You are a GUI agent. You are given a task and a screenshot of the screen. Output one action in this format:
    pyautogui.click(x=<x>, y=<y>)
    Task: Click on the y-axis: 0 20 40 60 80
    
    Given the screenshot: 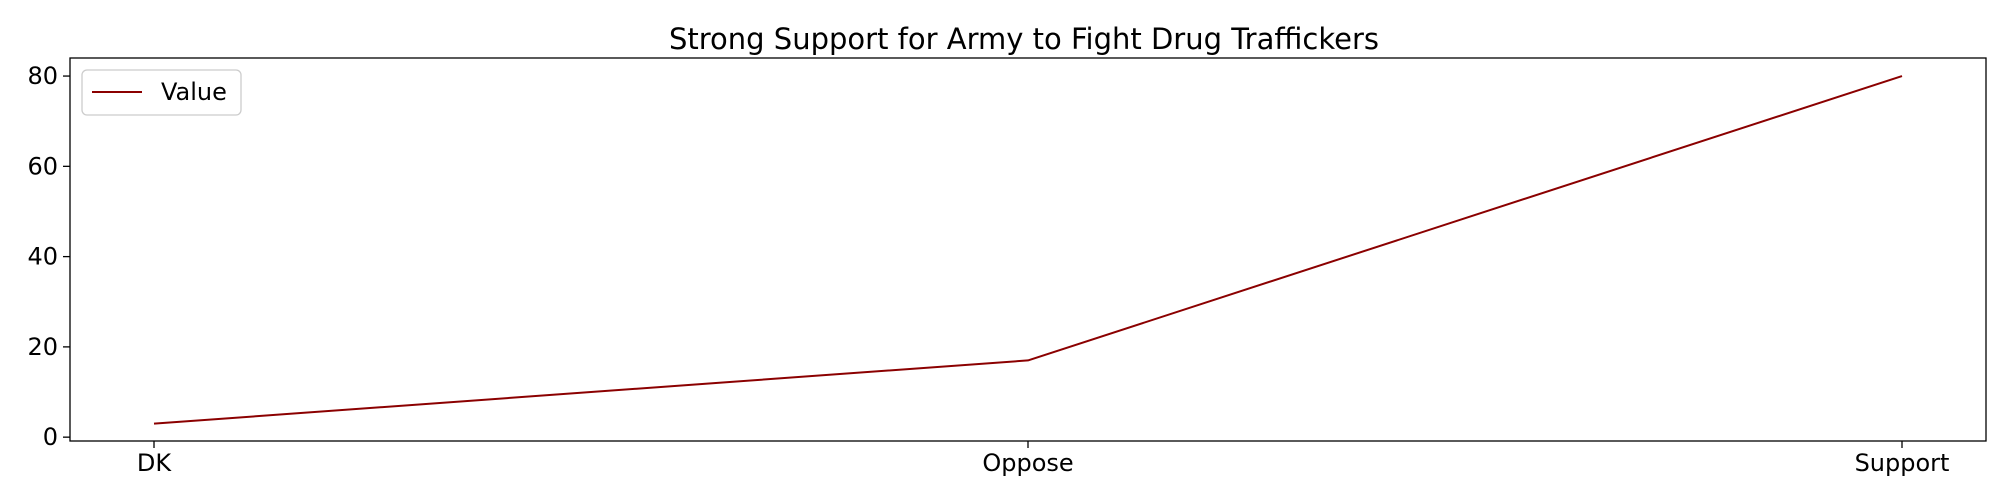 What is the action you would take?
    pyautogui.click(x=48, y=256)
    